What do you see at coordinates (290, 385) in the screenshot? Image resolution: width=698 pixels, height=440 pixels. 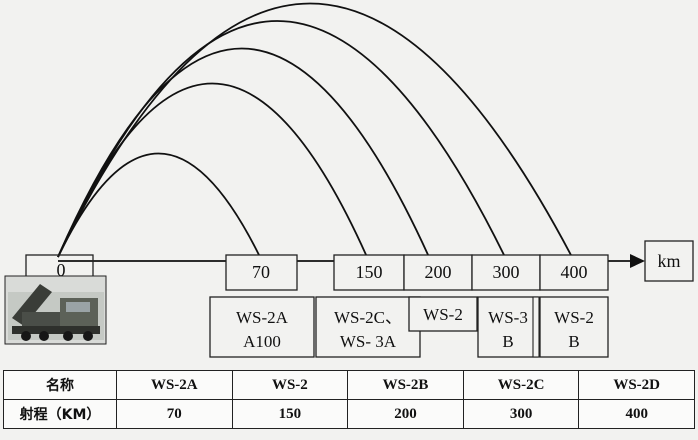 I see `name-cell: WS-2` at bounding box center [290, 385].